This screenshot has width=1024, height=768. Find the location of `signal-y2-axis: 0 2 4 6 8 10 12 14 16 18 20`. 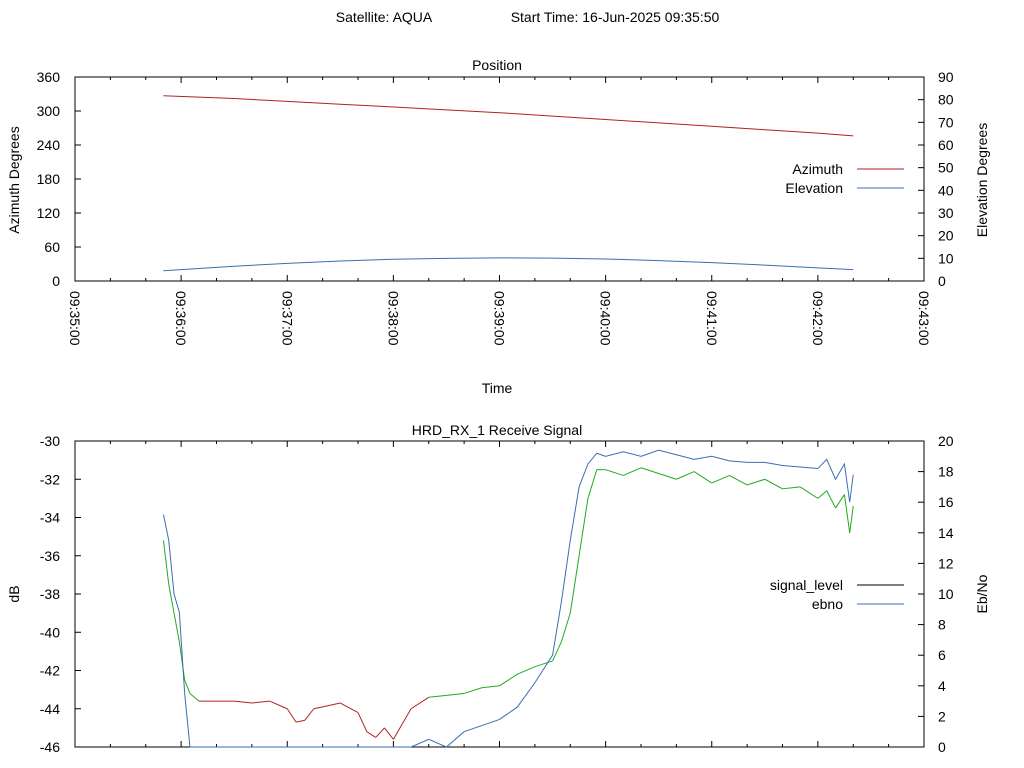

signal-y2-axis: 0 2 4 6 8 10 12 14 16 18 20 is located at coordinates (936, 594).